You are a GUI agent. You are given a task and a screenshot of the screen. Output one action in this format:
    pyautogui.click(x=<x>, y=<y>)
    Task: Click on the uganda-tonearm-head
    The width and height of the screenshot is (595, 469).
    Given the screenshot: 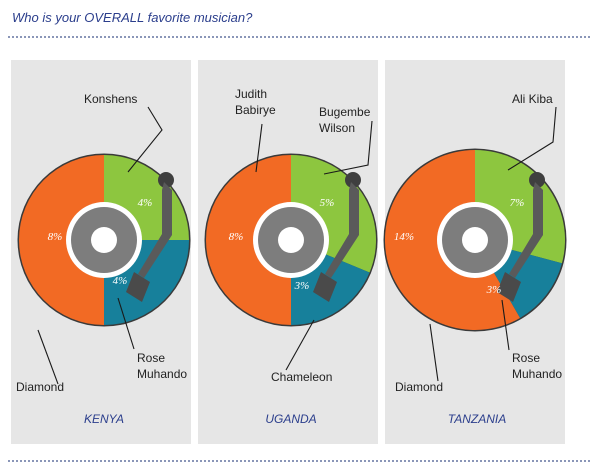 What is the action you would take?
    pyautogui.click(x=325, y=287)
    